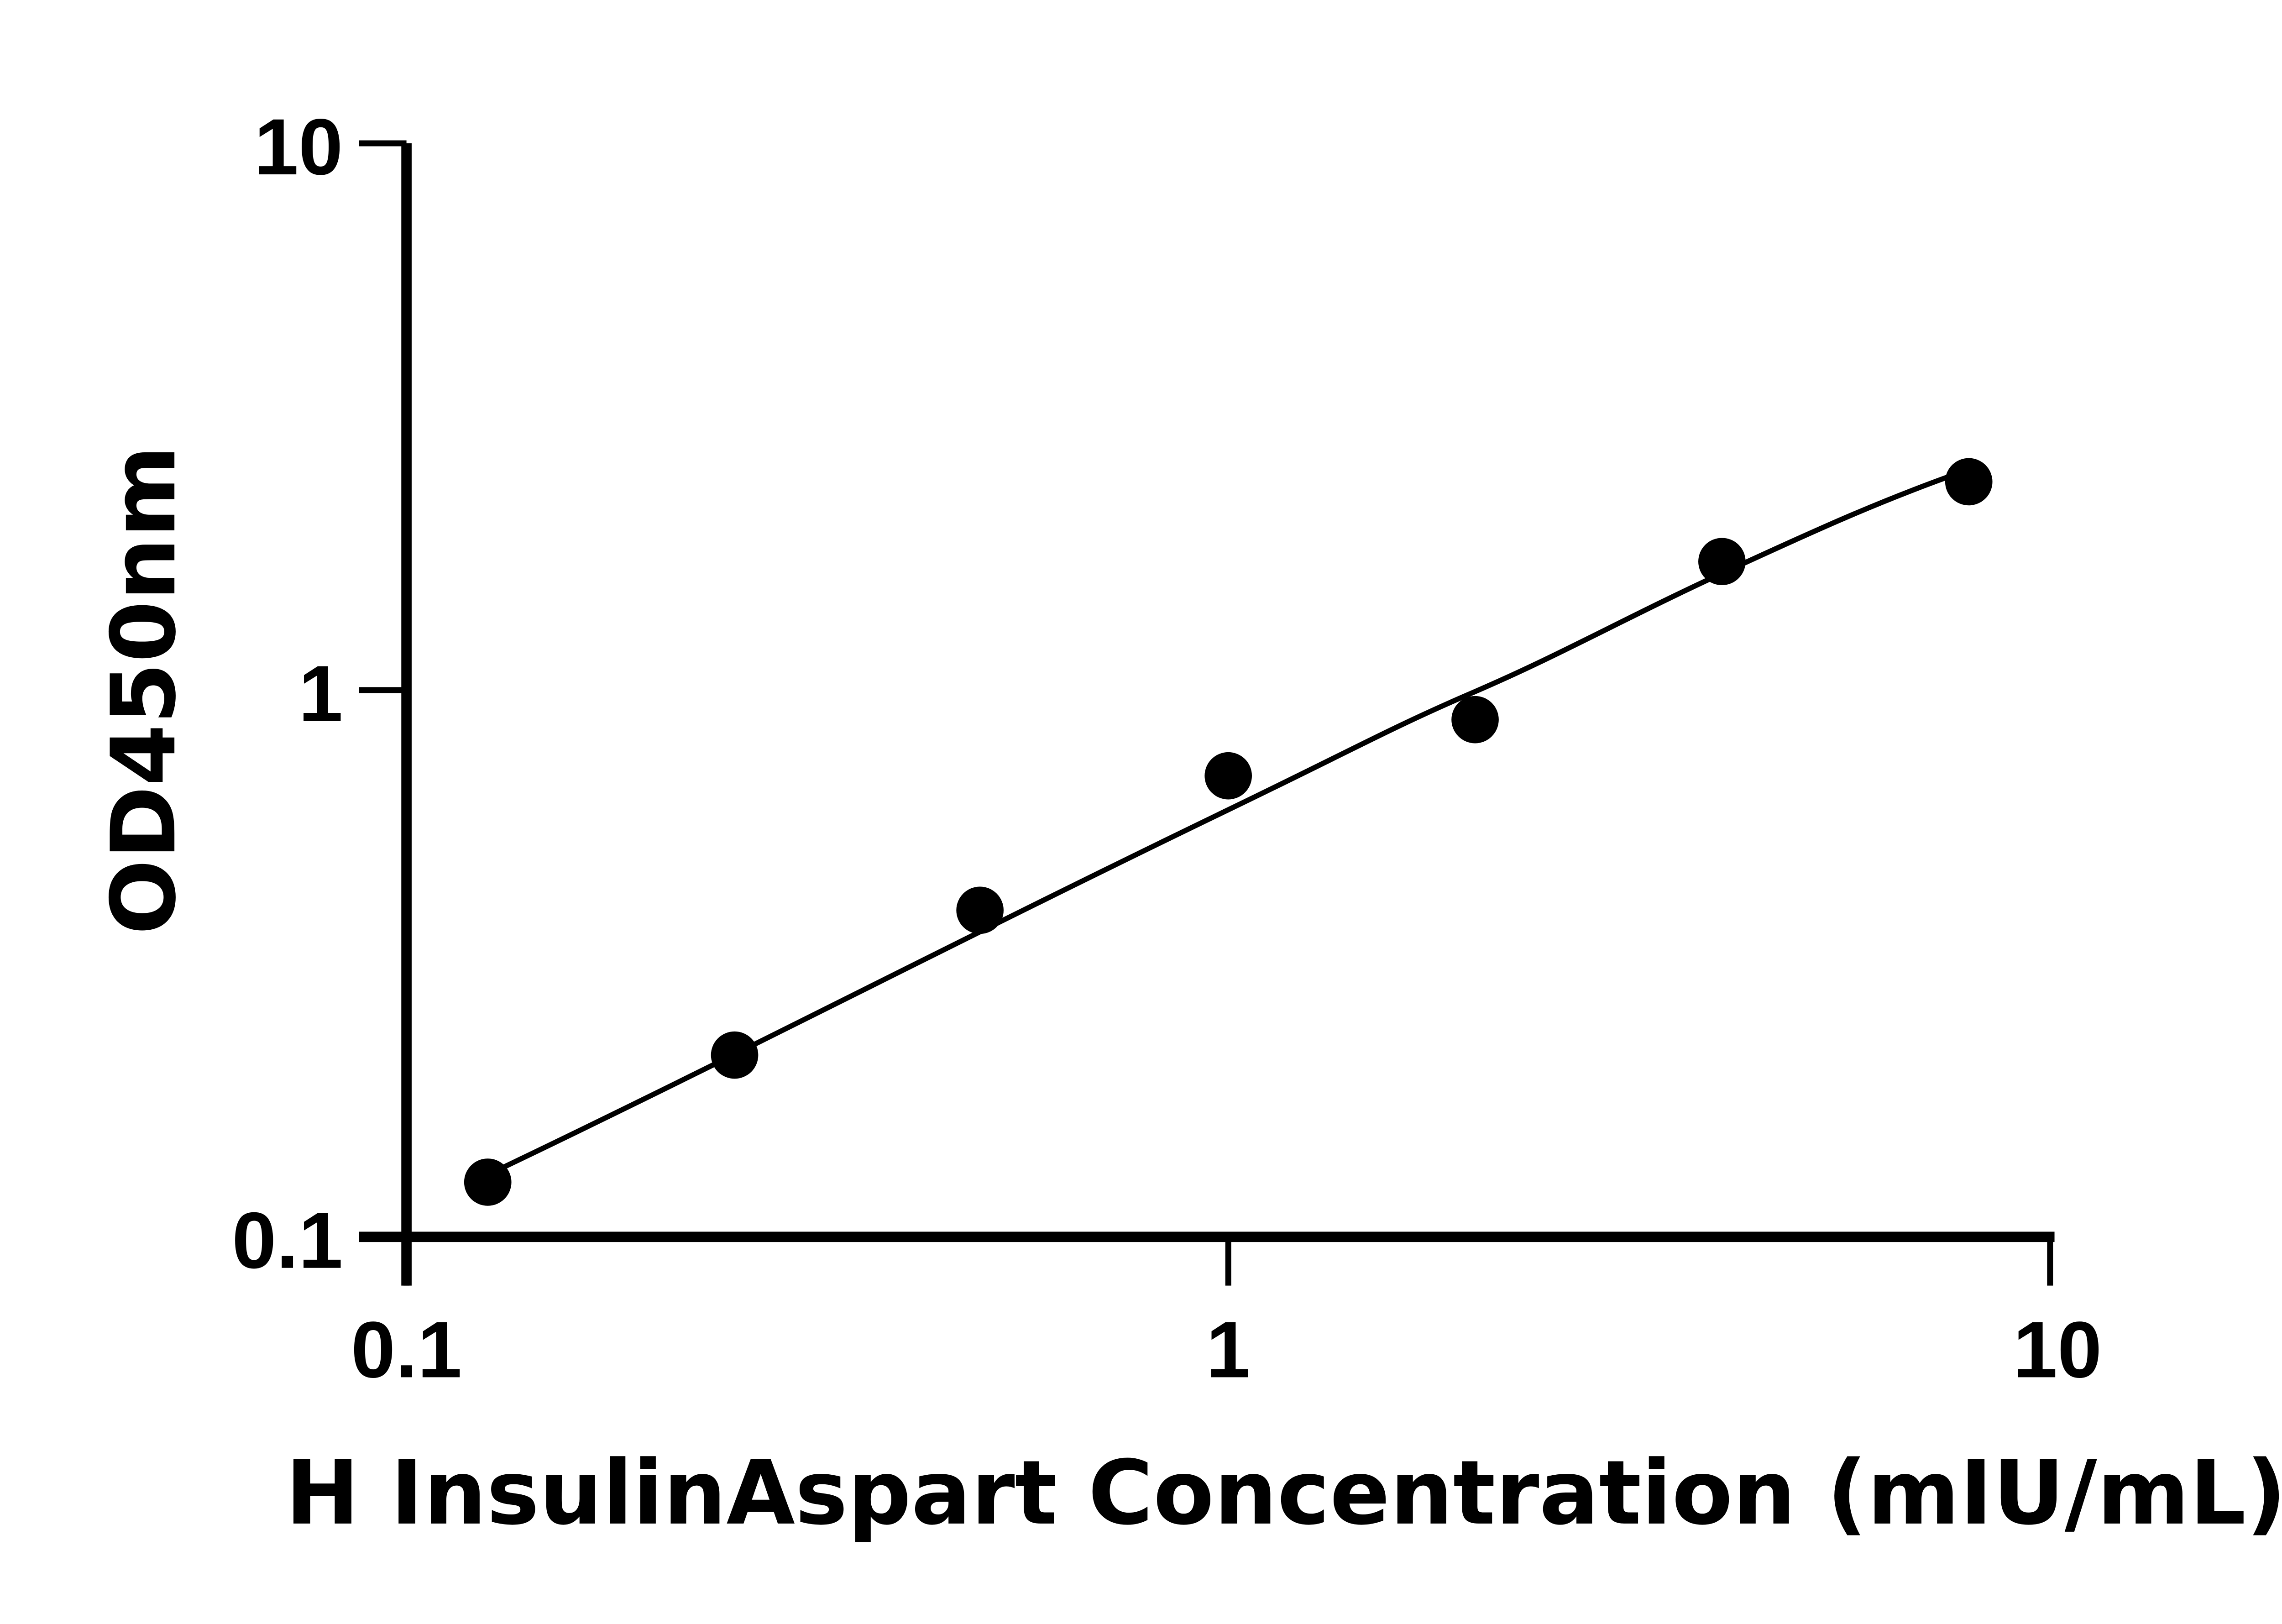  Describe the element at coordinates (1228, 1349) in the screenshot. I see `x-tick-1: 1` at that location.